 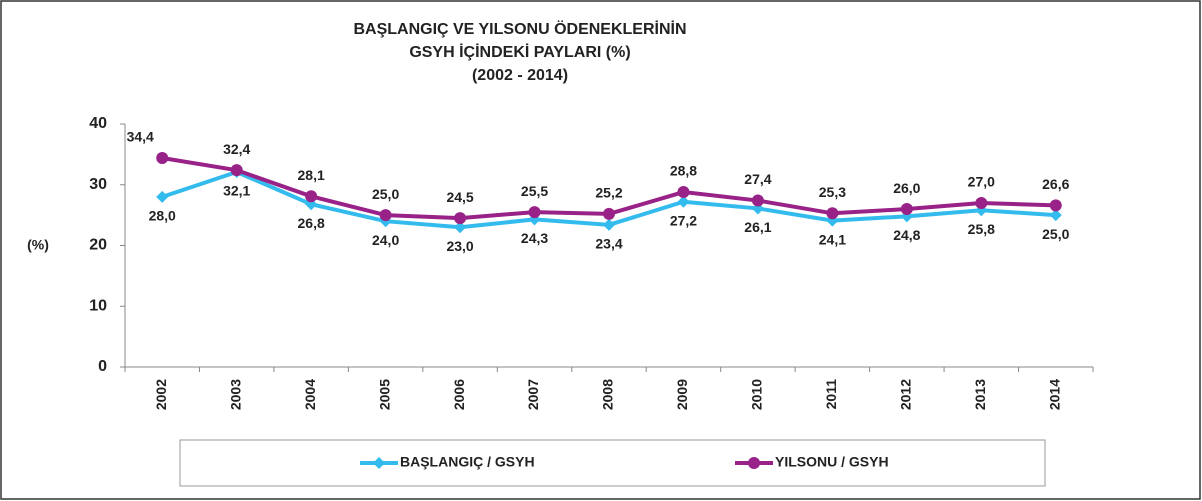 I want to click on legend-label: YILSONU / GSYH, so click(x=832, y=462).